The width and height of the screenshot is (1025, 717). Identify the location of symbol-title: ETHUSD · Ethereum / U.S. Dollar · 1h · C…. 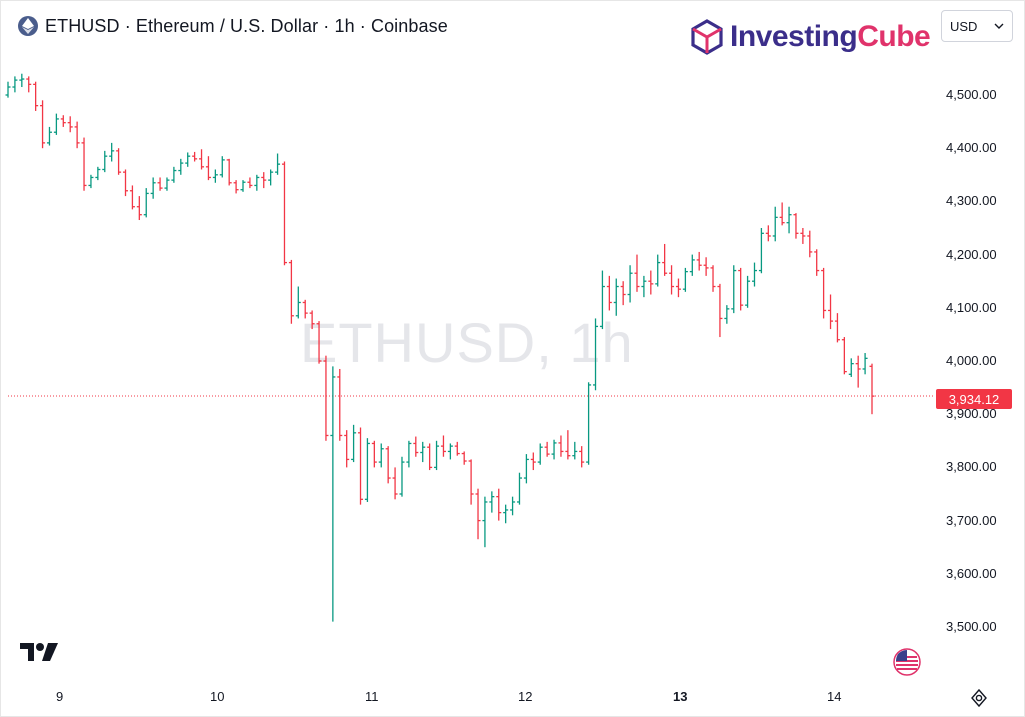
(246, 26).